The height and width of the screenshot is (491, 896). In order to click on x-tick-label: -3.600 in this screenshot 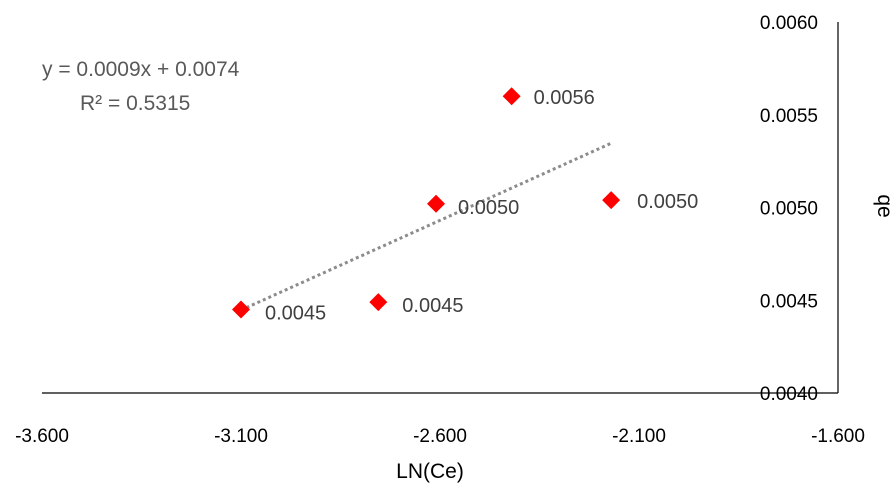, I will do `click(42, 436)`.